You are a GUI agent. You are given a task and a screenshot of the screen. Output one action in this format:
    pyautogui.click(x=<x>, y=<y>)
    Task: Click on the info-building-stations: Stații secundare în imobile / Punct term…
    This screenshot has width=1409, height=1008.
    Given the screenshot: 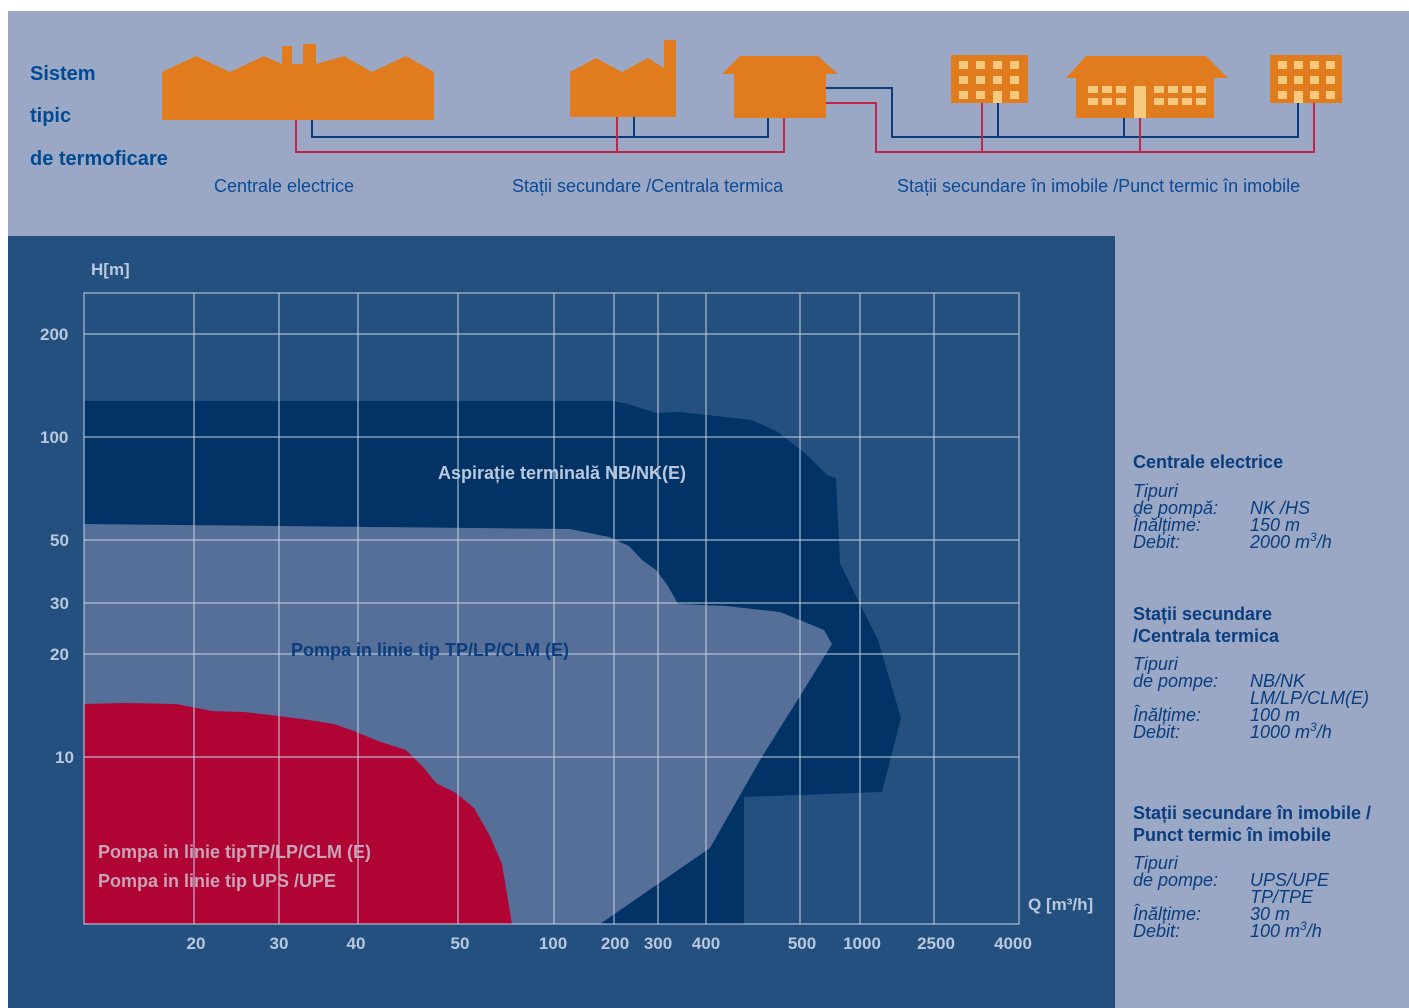 What is the action you would take?
    pyautogui.click(x=1252, y=871)
    